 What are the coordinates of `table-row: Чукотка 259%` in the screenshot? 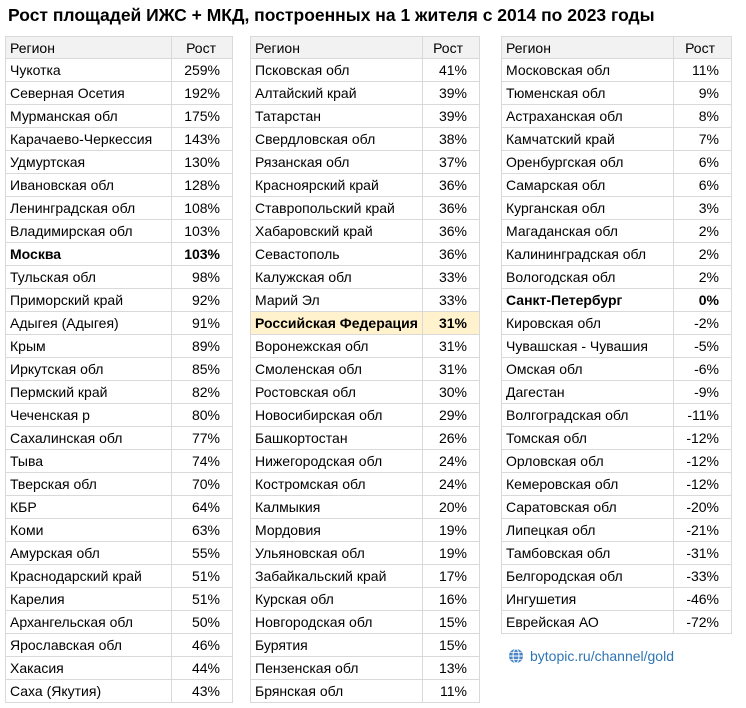 It's located at (119, 70).